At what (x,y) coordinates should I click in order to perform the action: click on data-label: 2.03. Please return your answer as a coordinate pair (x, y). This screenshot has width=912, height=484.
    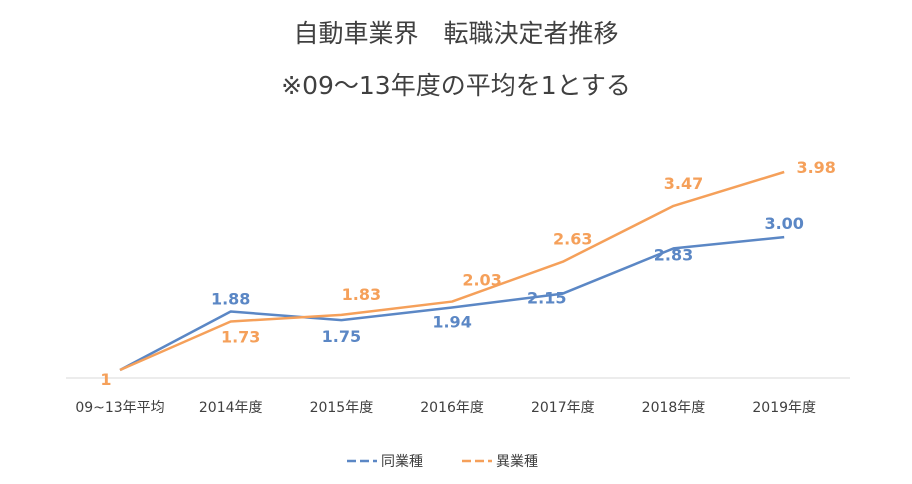
    Looking at the image, I should click on (481, 280).